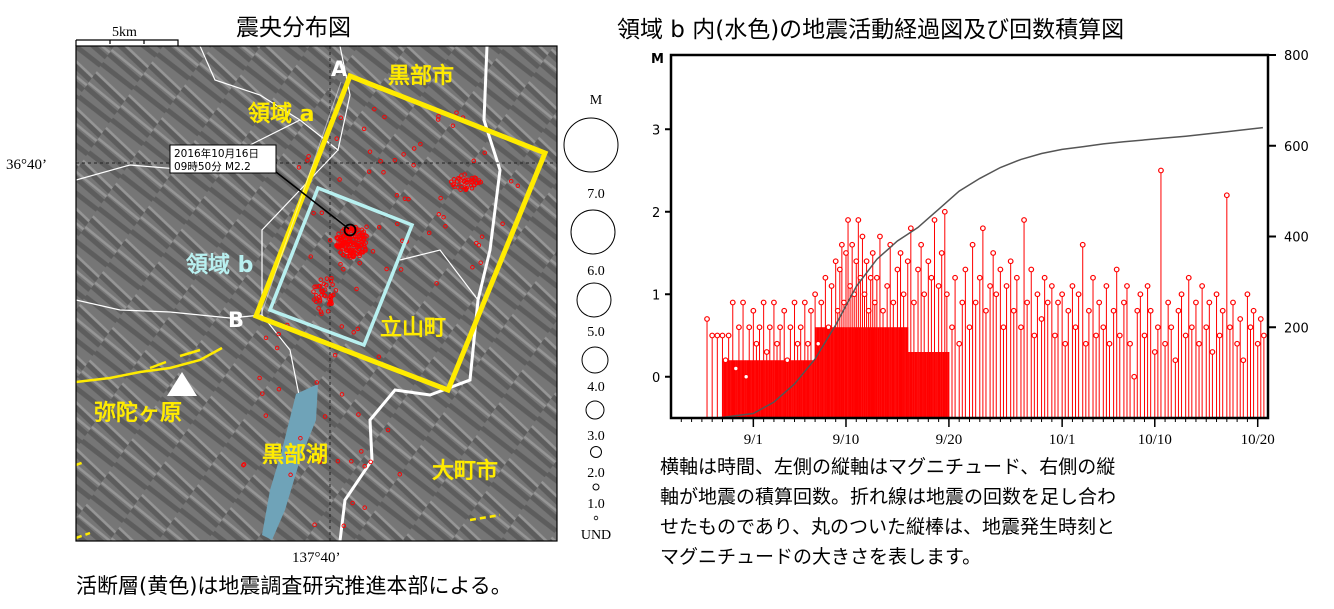  I want to click on chart-caption-line: せたものであり、丸のついた縦棒は、地震発生時刻と, so click(888, 527).